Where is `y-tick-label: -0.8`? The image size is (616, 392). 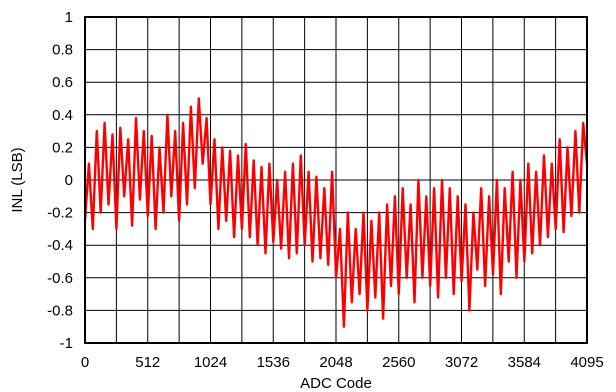
y-tick-label: -0.8 is located at coordinates (60, 310).